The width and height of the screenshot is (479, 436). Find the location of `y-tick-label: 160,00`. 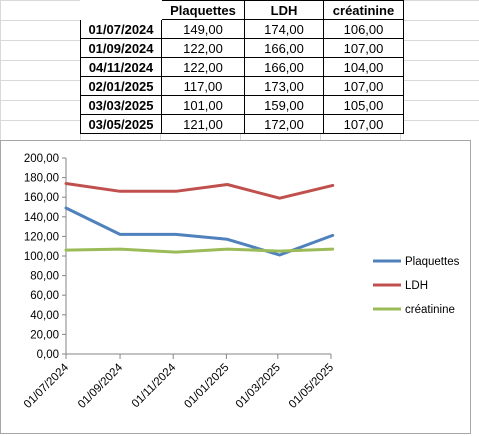

y-tick-label: 160,00 is located at coordinates (41, 198).